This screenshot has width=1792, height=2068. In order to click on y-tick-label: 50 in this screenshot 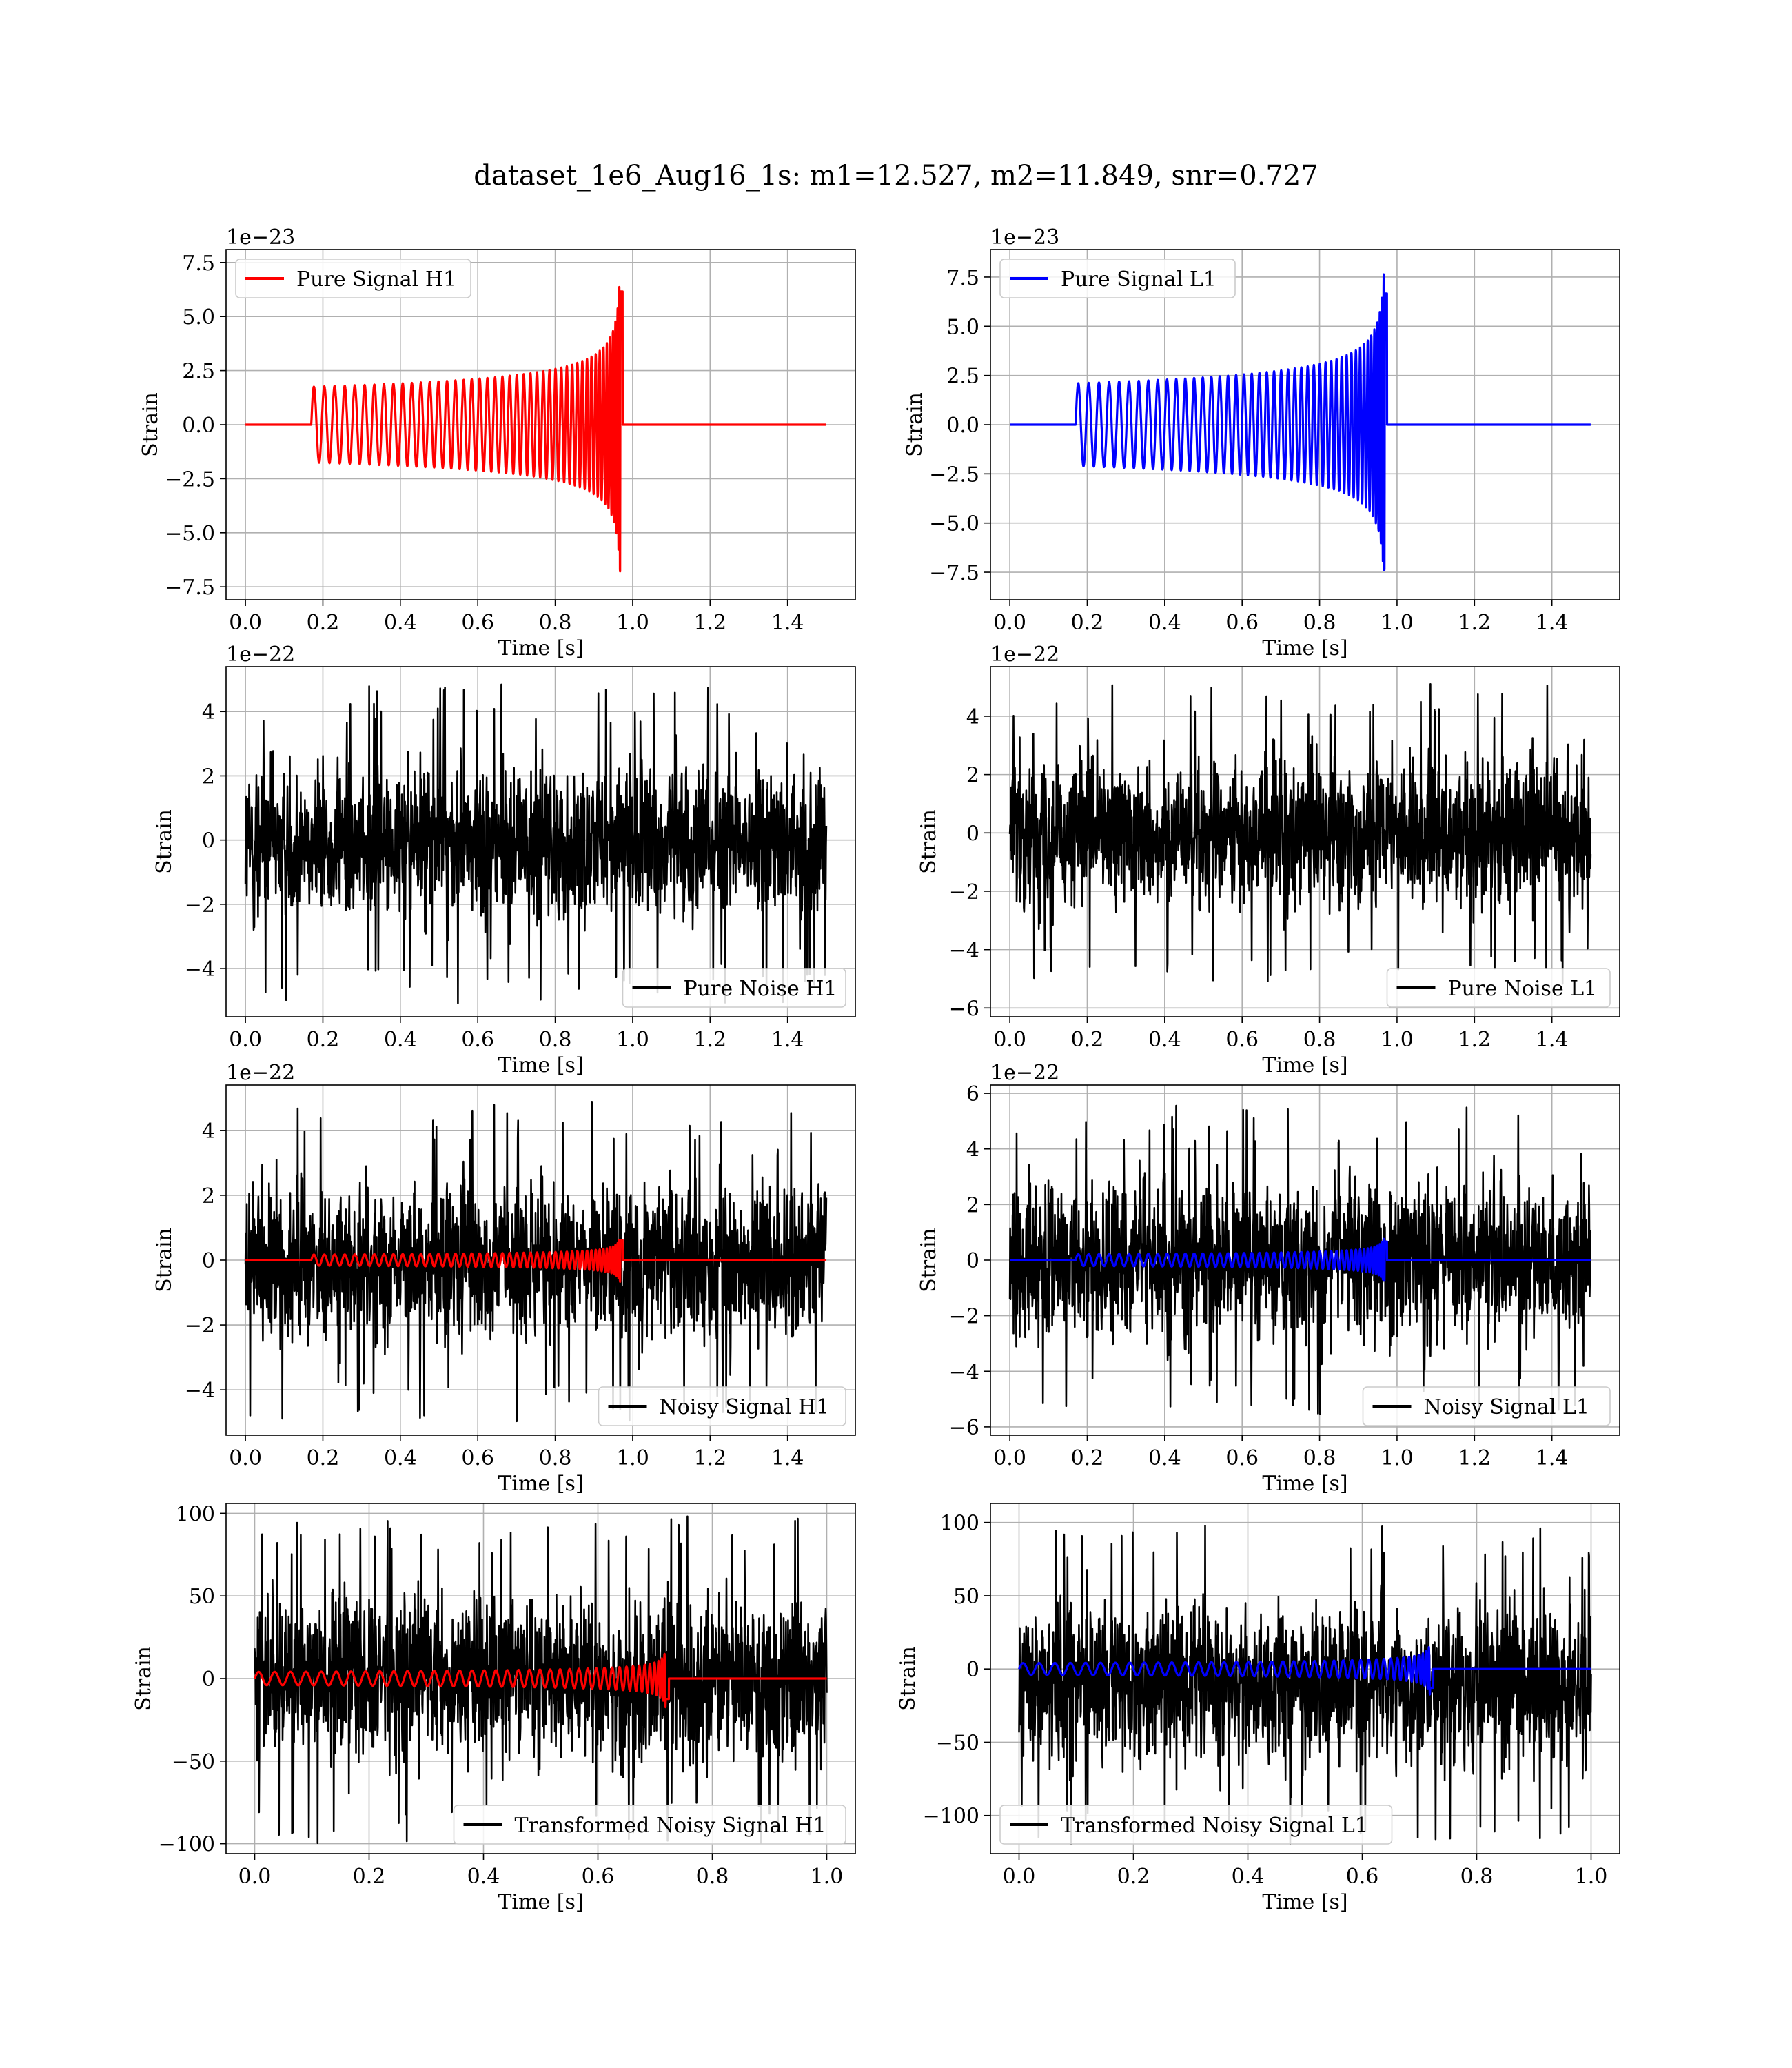, I will do `click(202, 1597)`.